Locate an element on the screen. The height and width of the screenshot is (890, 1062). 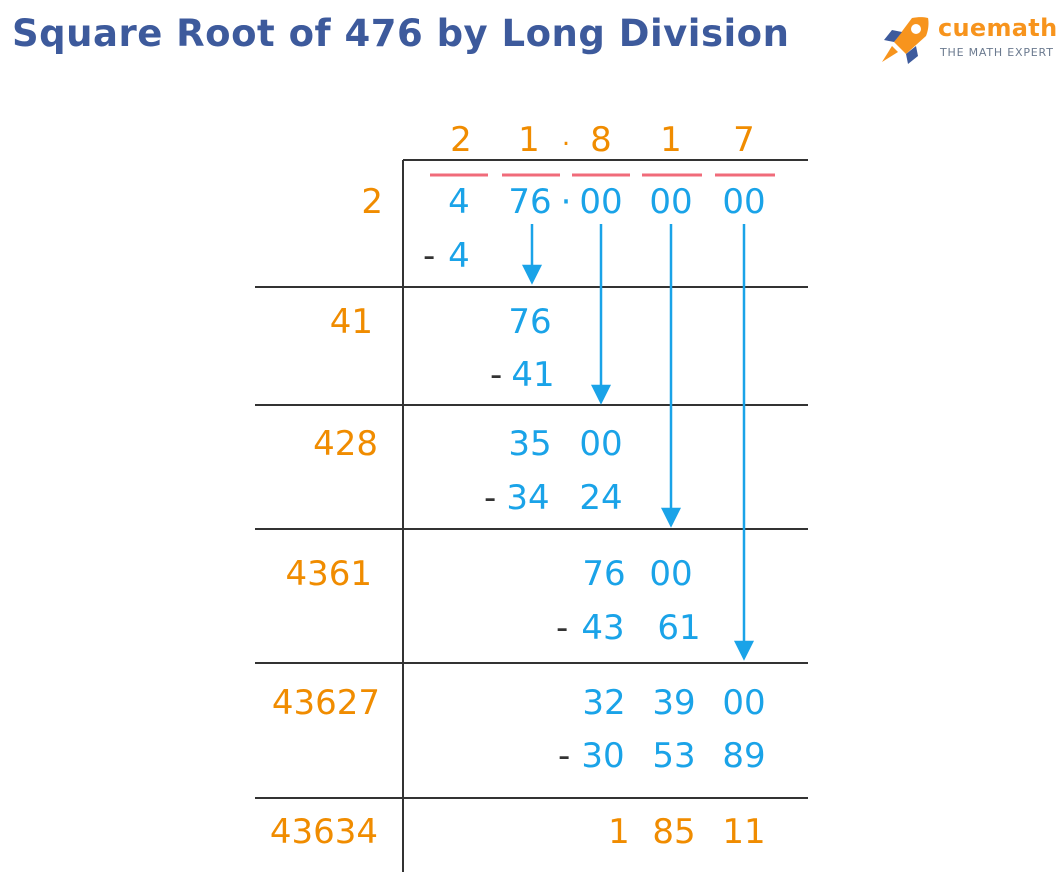
page-title: Square Root of 476 by Long Division is located at coordinates (401, 33).